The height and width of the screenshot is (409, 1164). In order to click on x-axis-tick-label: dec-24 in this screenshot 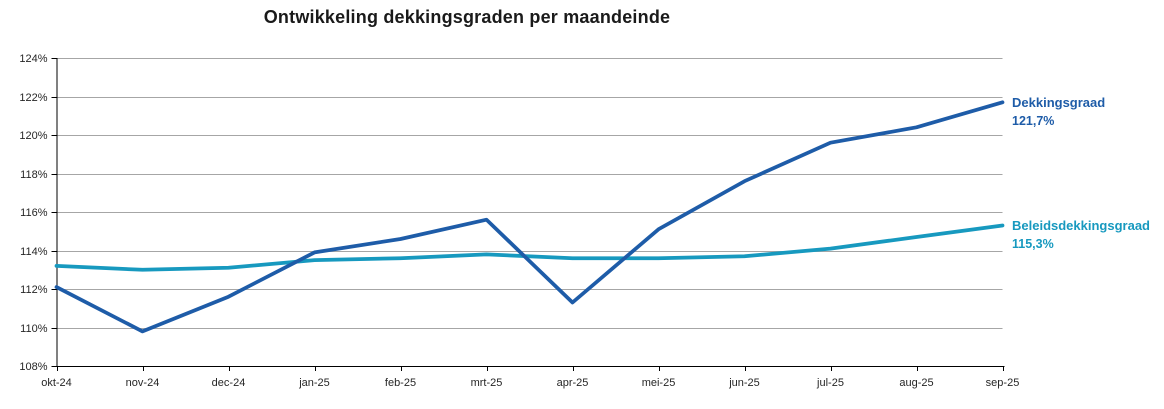, I will do `click(229, 383)`.